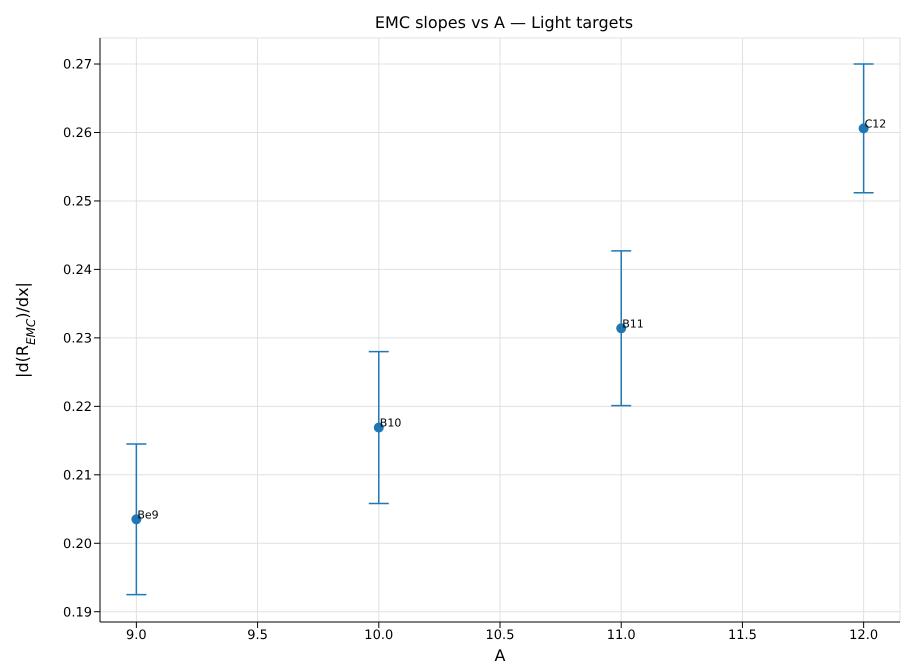  What do you see at coordinates (633, 323) in the screenshot?
I see `annotation: B11` at bounding box center [633, 323].